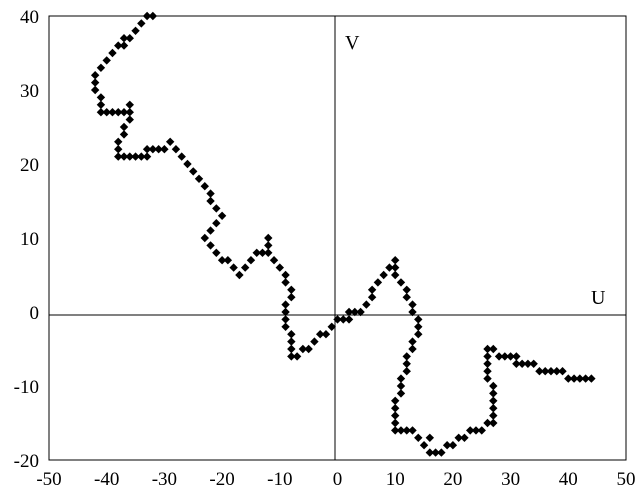 This screenshot has width=638, height=489. I want to click on x-tick-label: 50, so click(626, 479).